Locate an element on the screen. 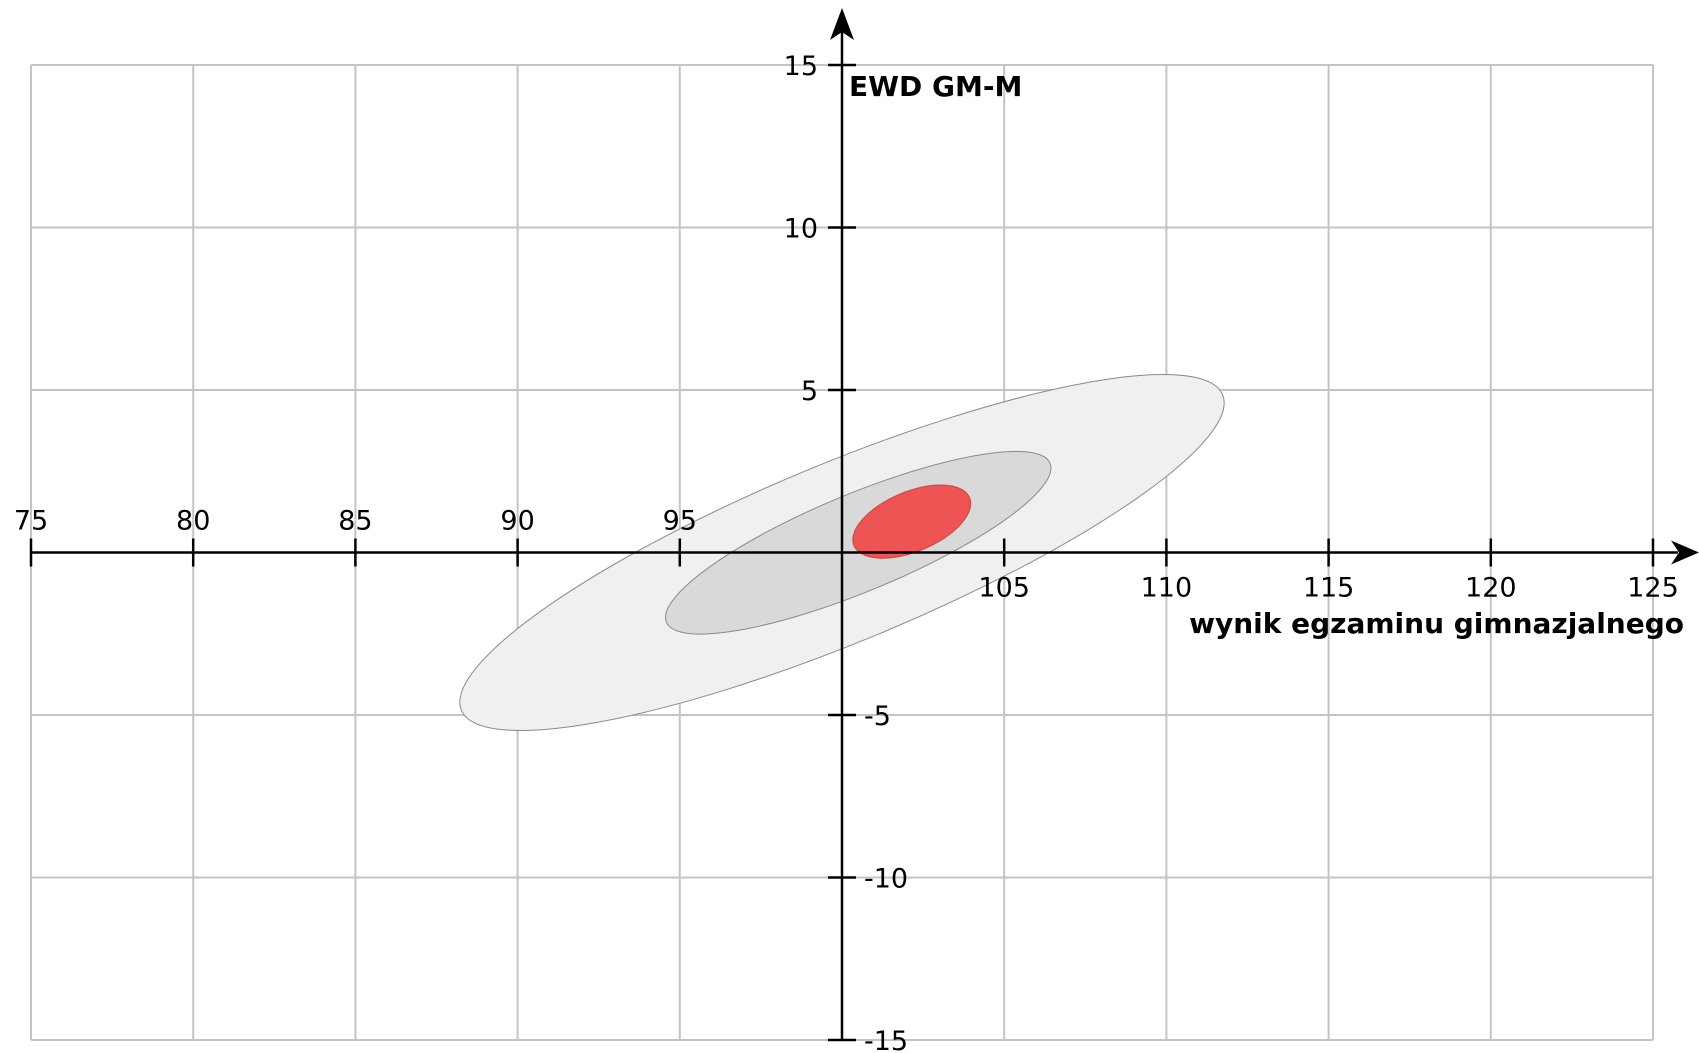 The width and height of the screenshot is (1699, 1053). x-tick-label: 115 is located at coordinates (1329, 588).